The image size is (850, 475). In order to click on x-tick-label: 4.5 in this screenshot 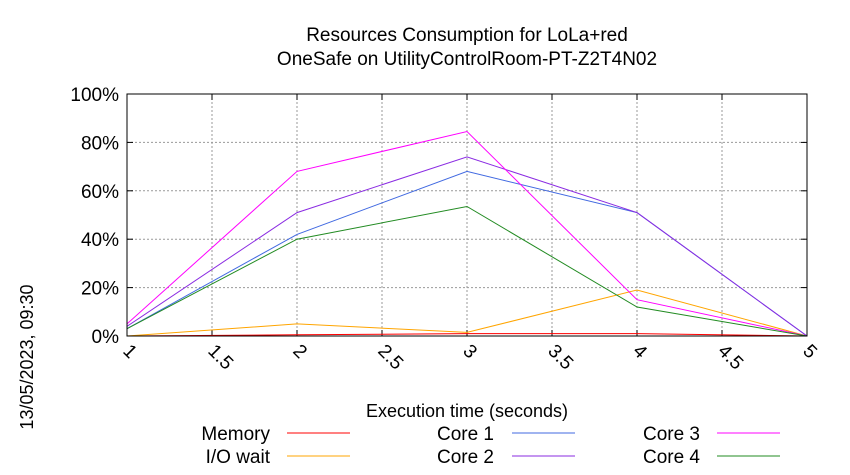, I will do `click(730, 358)`.